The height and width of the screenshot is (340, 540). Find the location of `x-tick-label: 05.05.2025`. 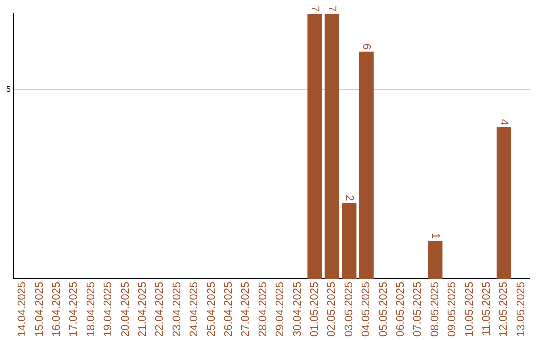

x-tick-label: 05.05.2025 is located at coordinates (384, 310).